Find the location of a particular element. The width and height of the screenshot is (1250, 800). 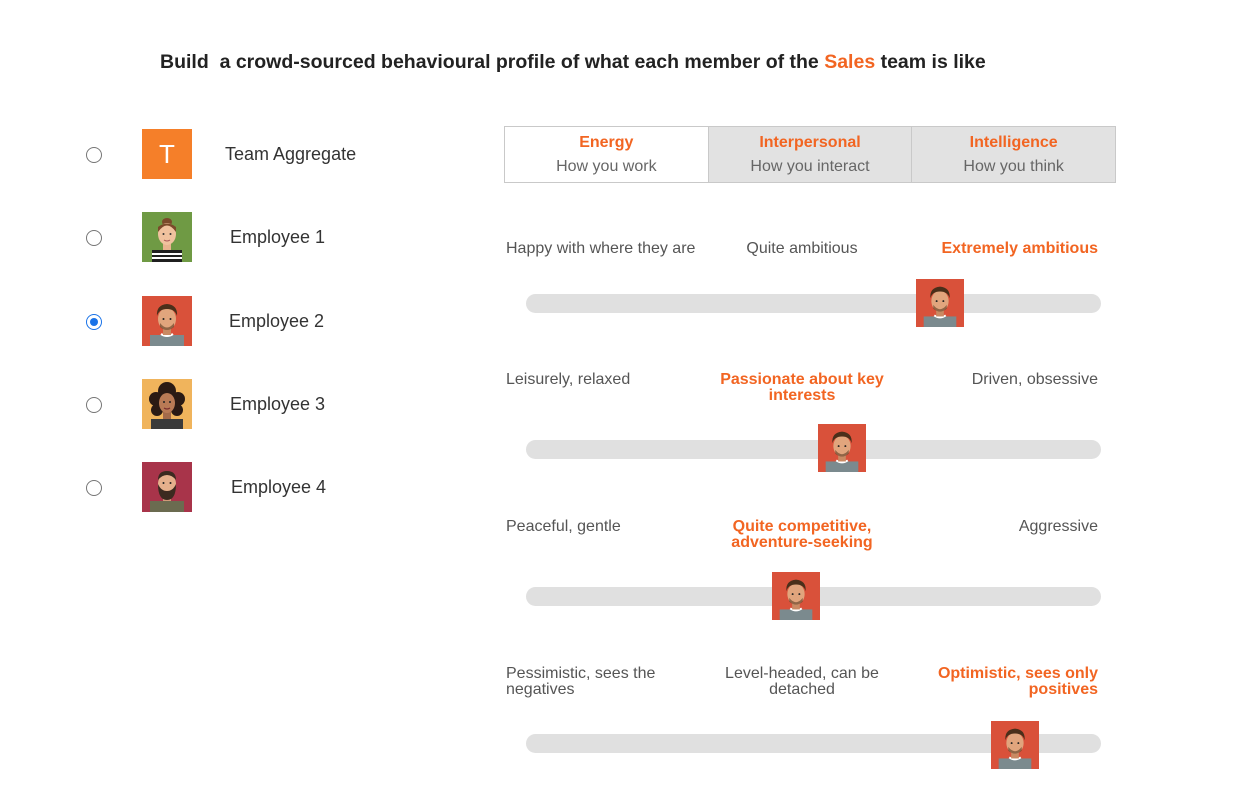

tab-interpersonal: Interpersonal How you interact is located at coordinates (809, 154).